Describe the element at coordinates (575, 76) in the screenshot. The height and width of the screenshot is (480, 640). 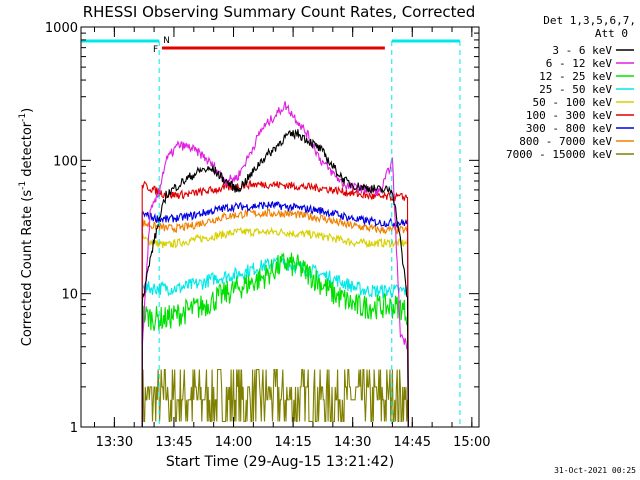
I see `legend-label: 12 - 25 keV` at that location.